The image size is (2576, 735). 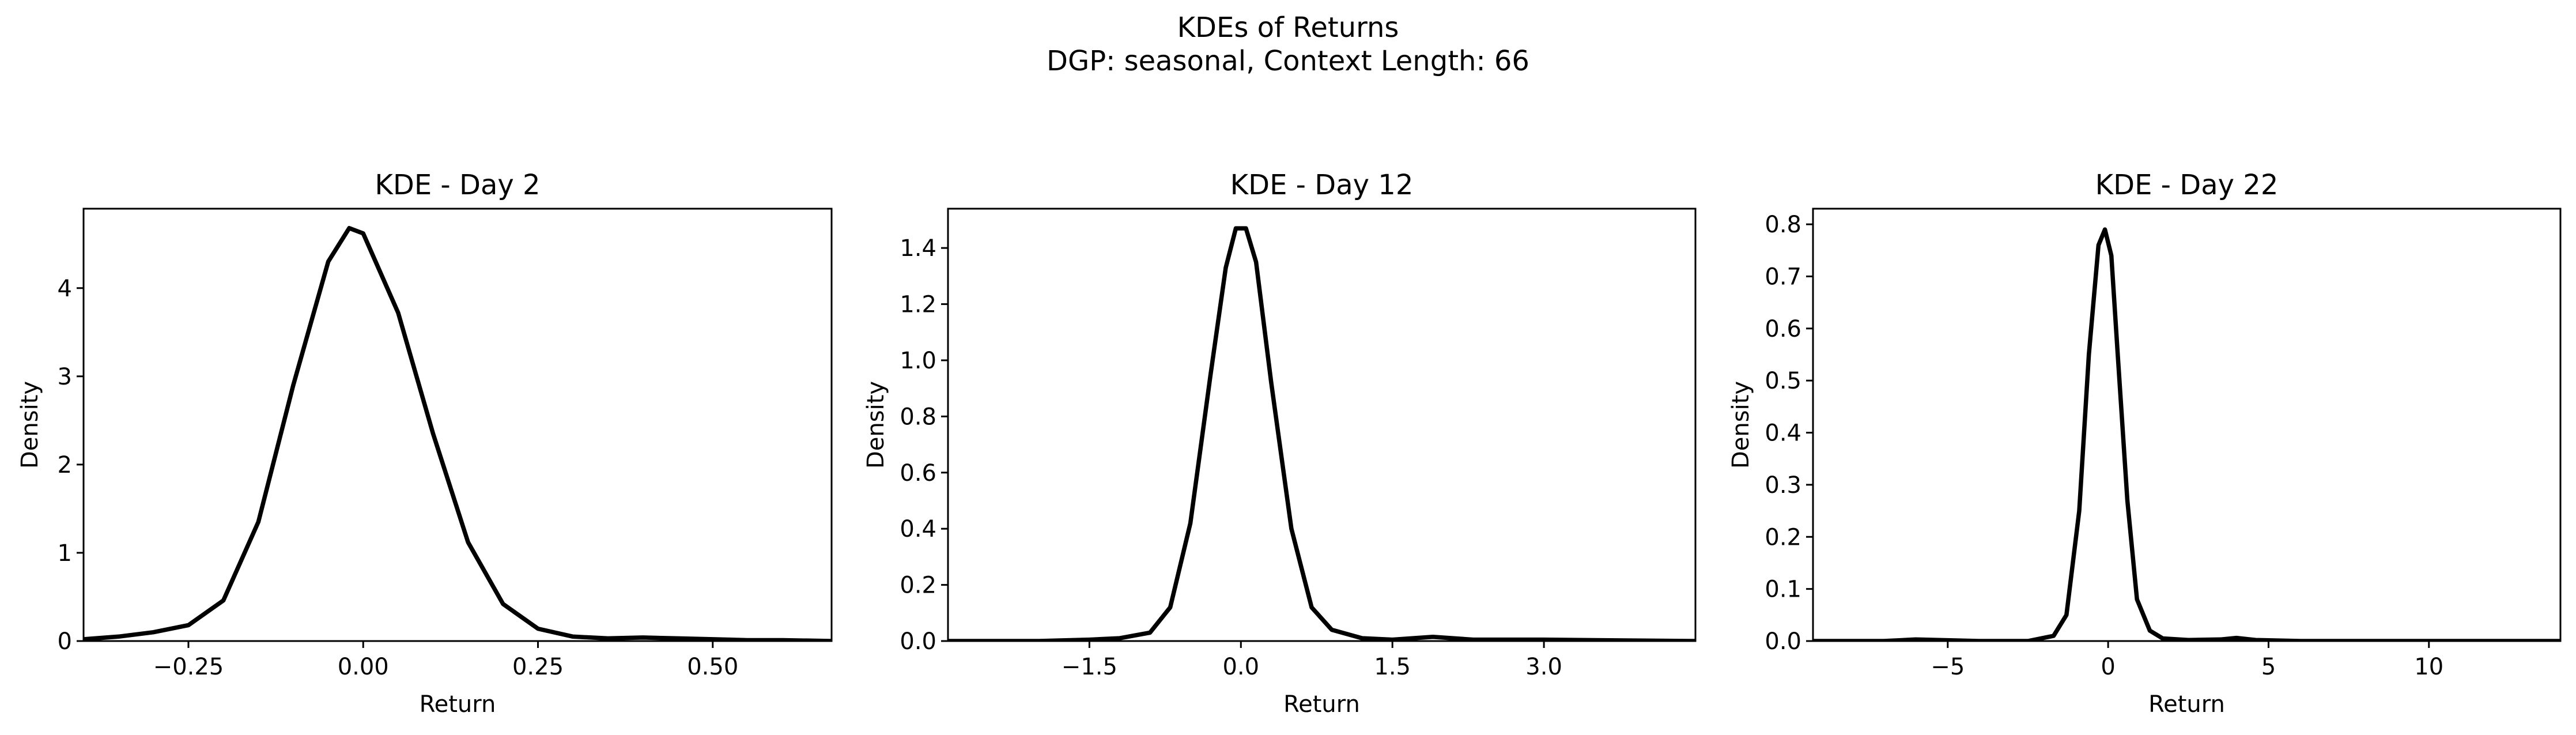 I want to click on x-tick-label: 0.50, so click(x=712, y=667).